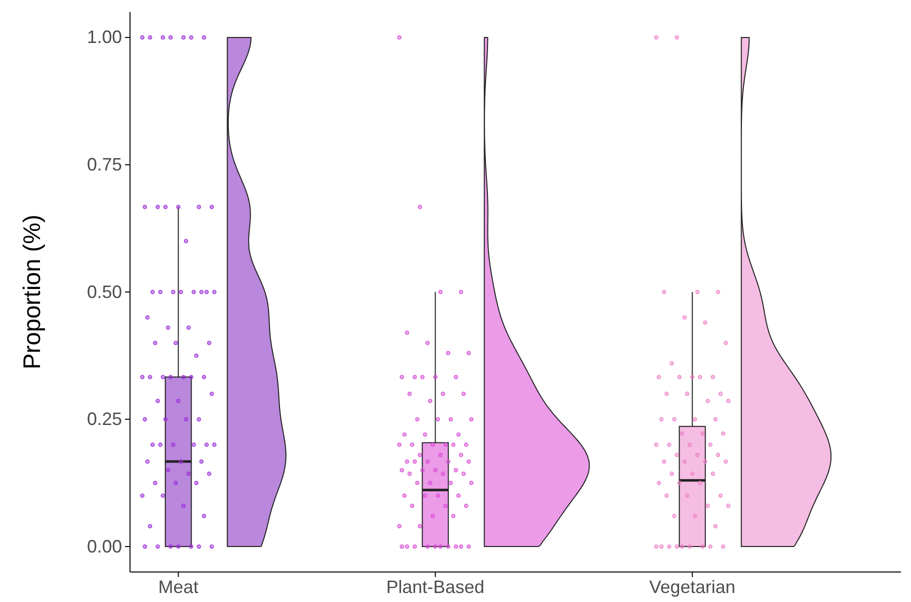 The image size is (911, 602). Describe the element at coordinates (32, 292) in the screenshot. I see `y-axis-title: Proportion (%)` at that location.